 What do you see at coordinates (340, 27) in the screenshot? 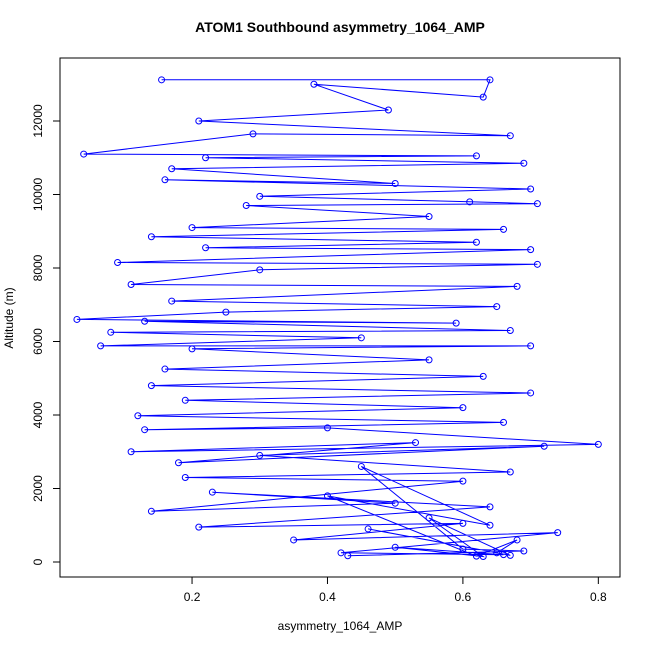
I see `chart-title: ATOM1 Southbound asymmetry_1064_AMP` at bounding box center [340, 27].